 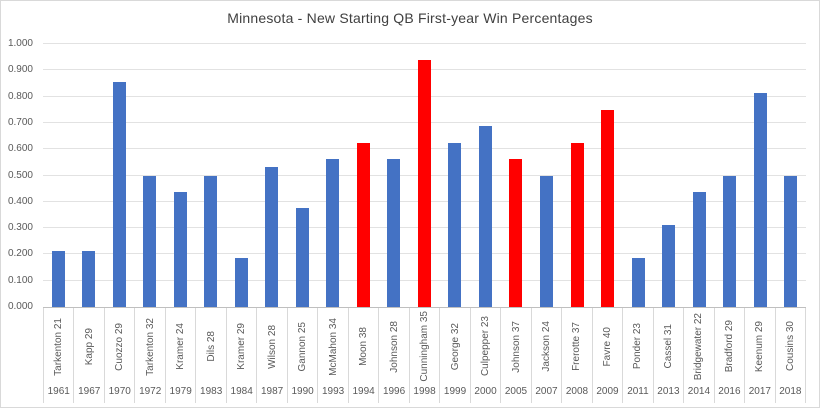 I want to click on category-label-cell: Favre 40 2009, so click(x=608, y=355).